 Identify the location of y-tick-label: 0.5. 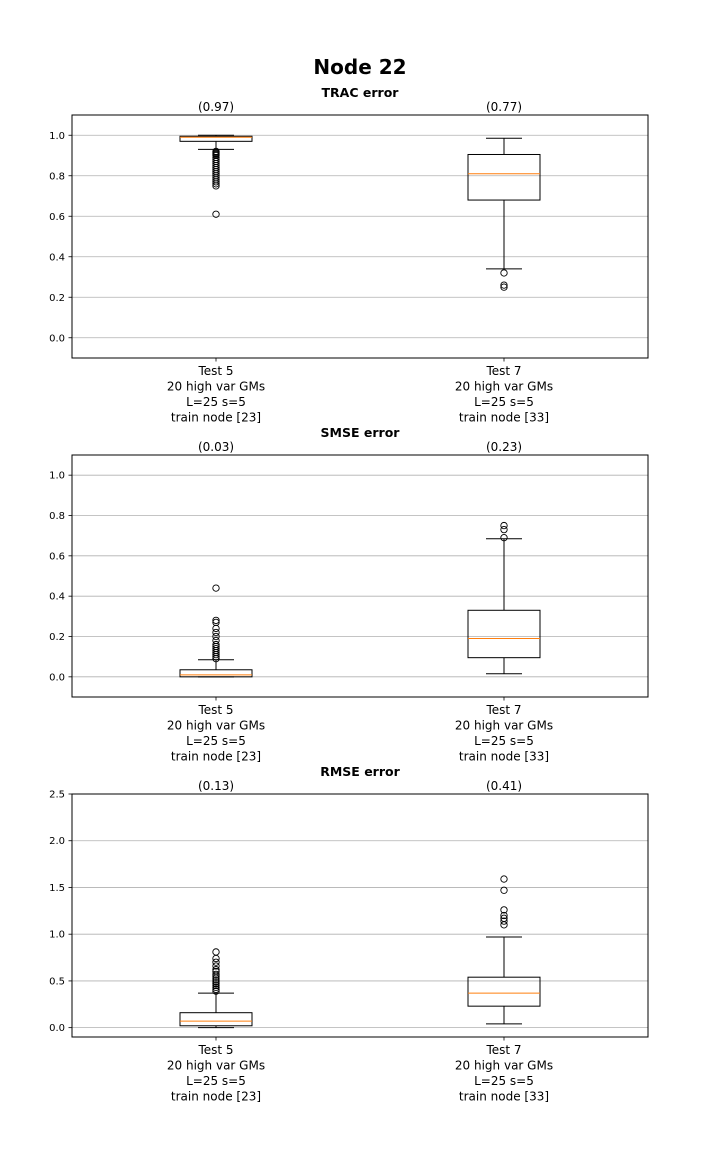
(57, 981).